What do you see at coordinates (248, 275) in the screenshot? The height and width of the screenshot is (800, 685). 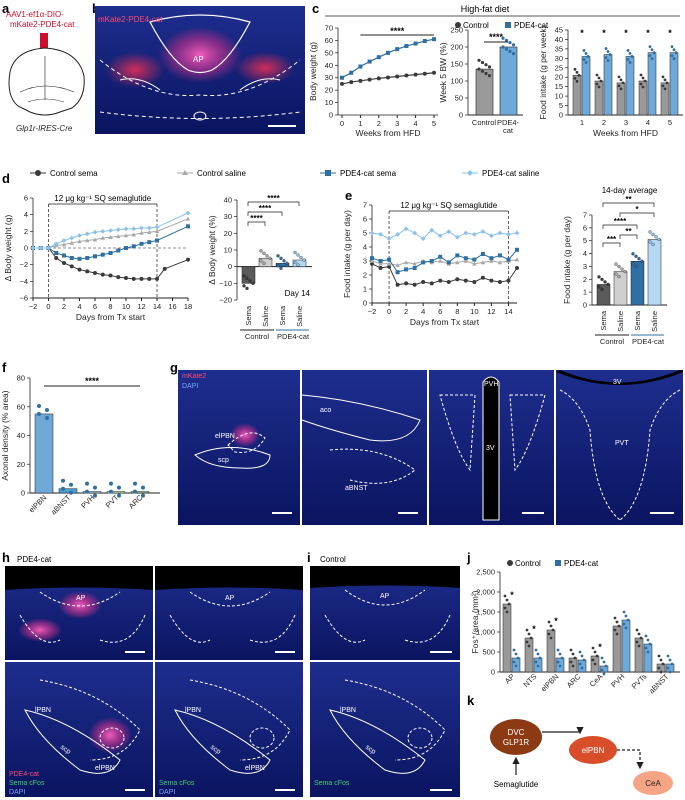 I see `d-bar-bar` at bounding box center [248, 275].